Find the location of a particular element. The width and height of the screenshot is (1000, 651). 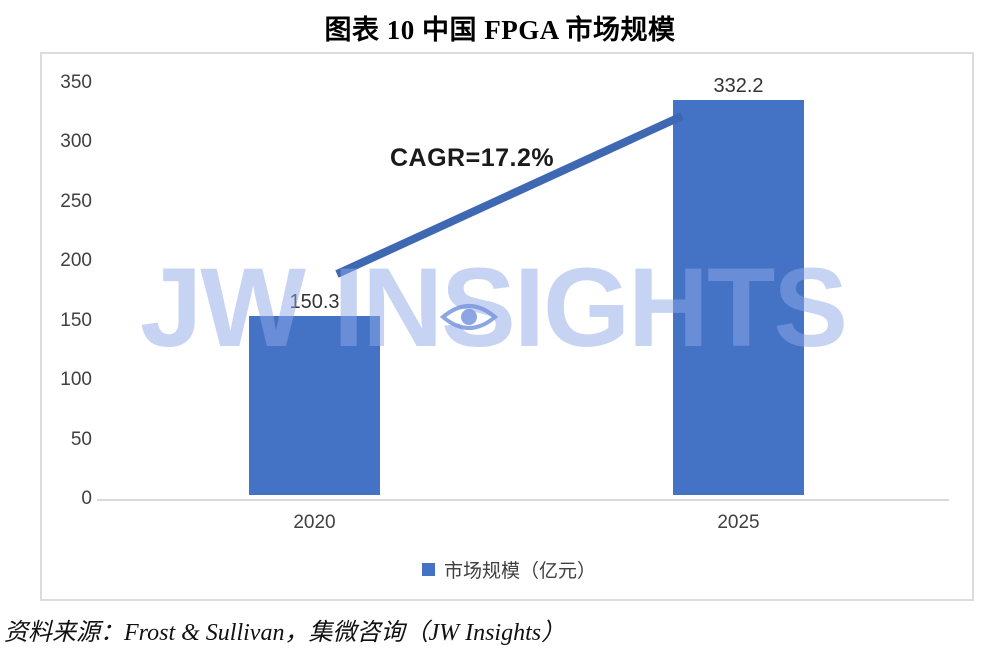

legend: 市场规模（亿元） is located at coordinates (507, 569).